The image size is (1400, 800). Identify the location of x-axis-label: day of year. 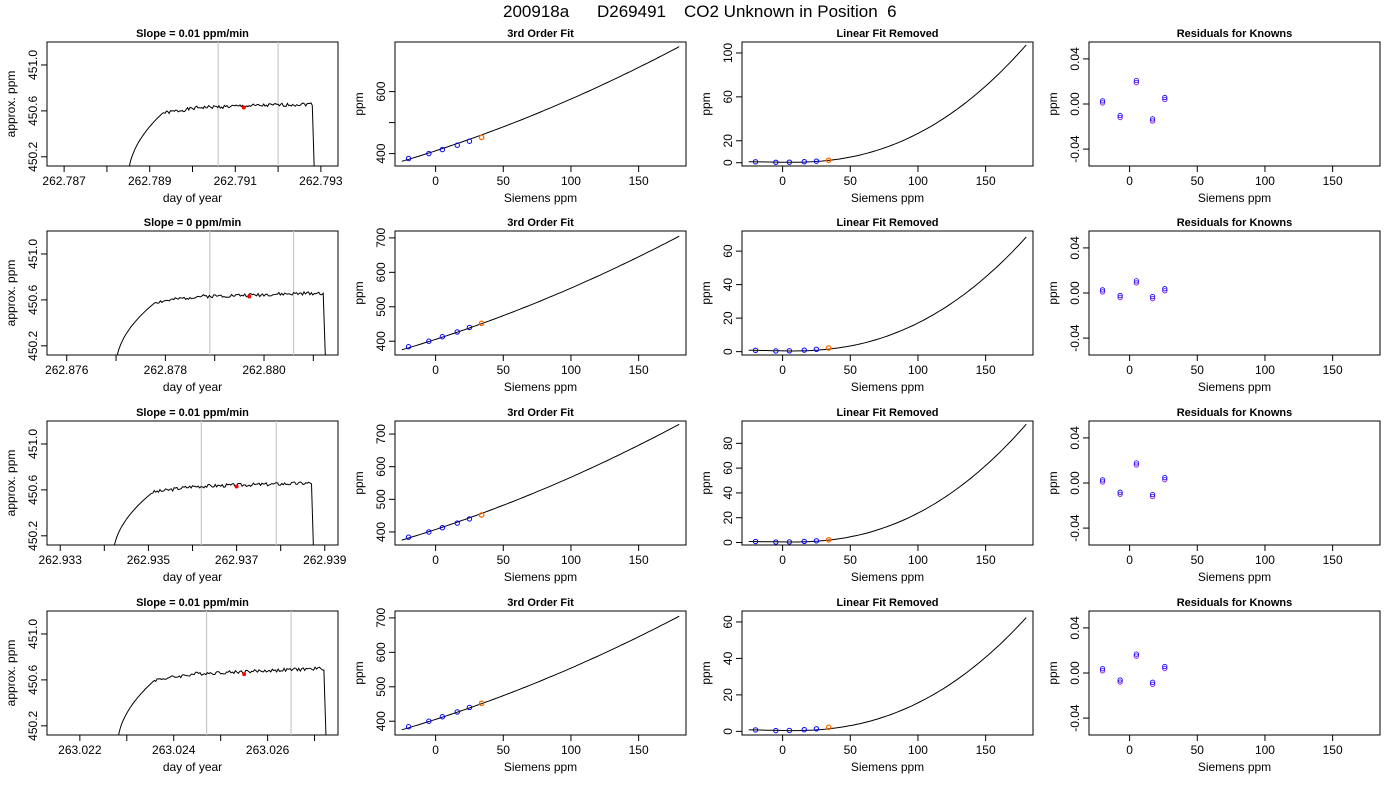
(192, 198).